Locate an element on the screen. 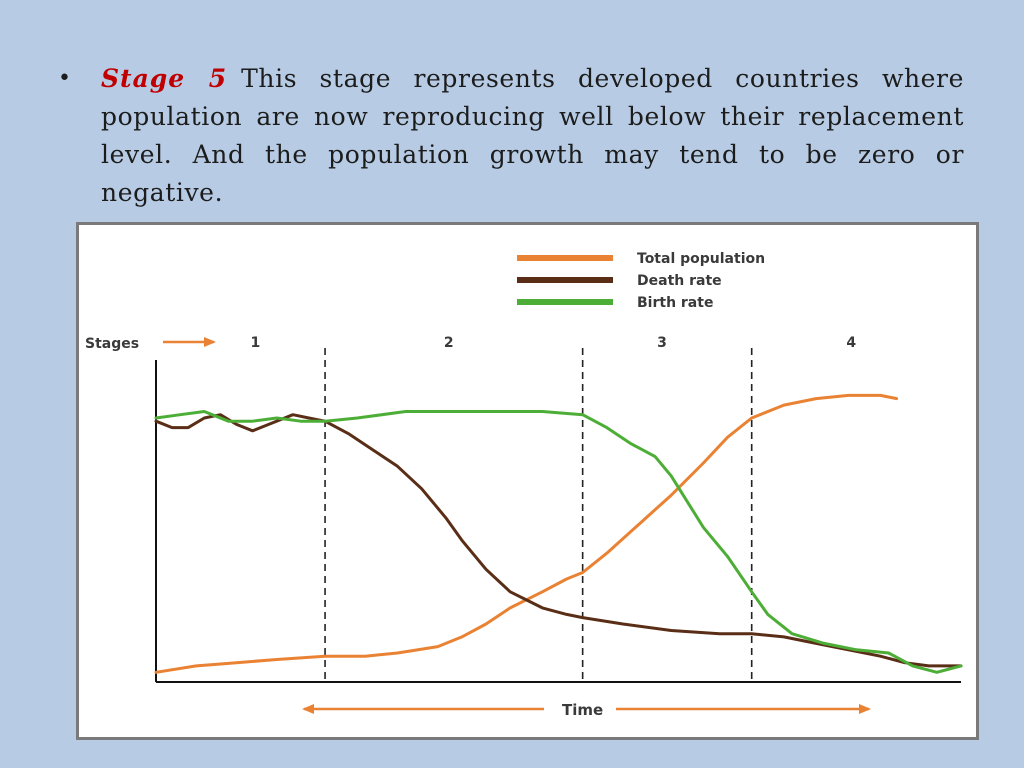 This screenshot has height=768, width=1024. legend-label-1: Total population is located at coordinates (701, 259).